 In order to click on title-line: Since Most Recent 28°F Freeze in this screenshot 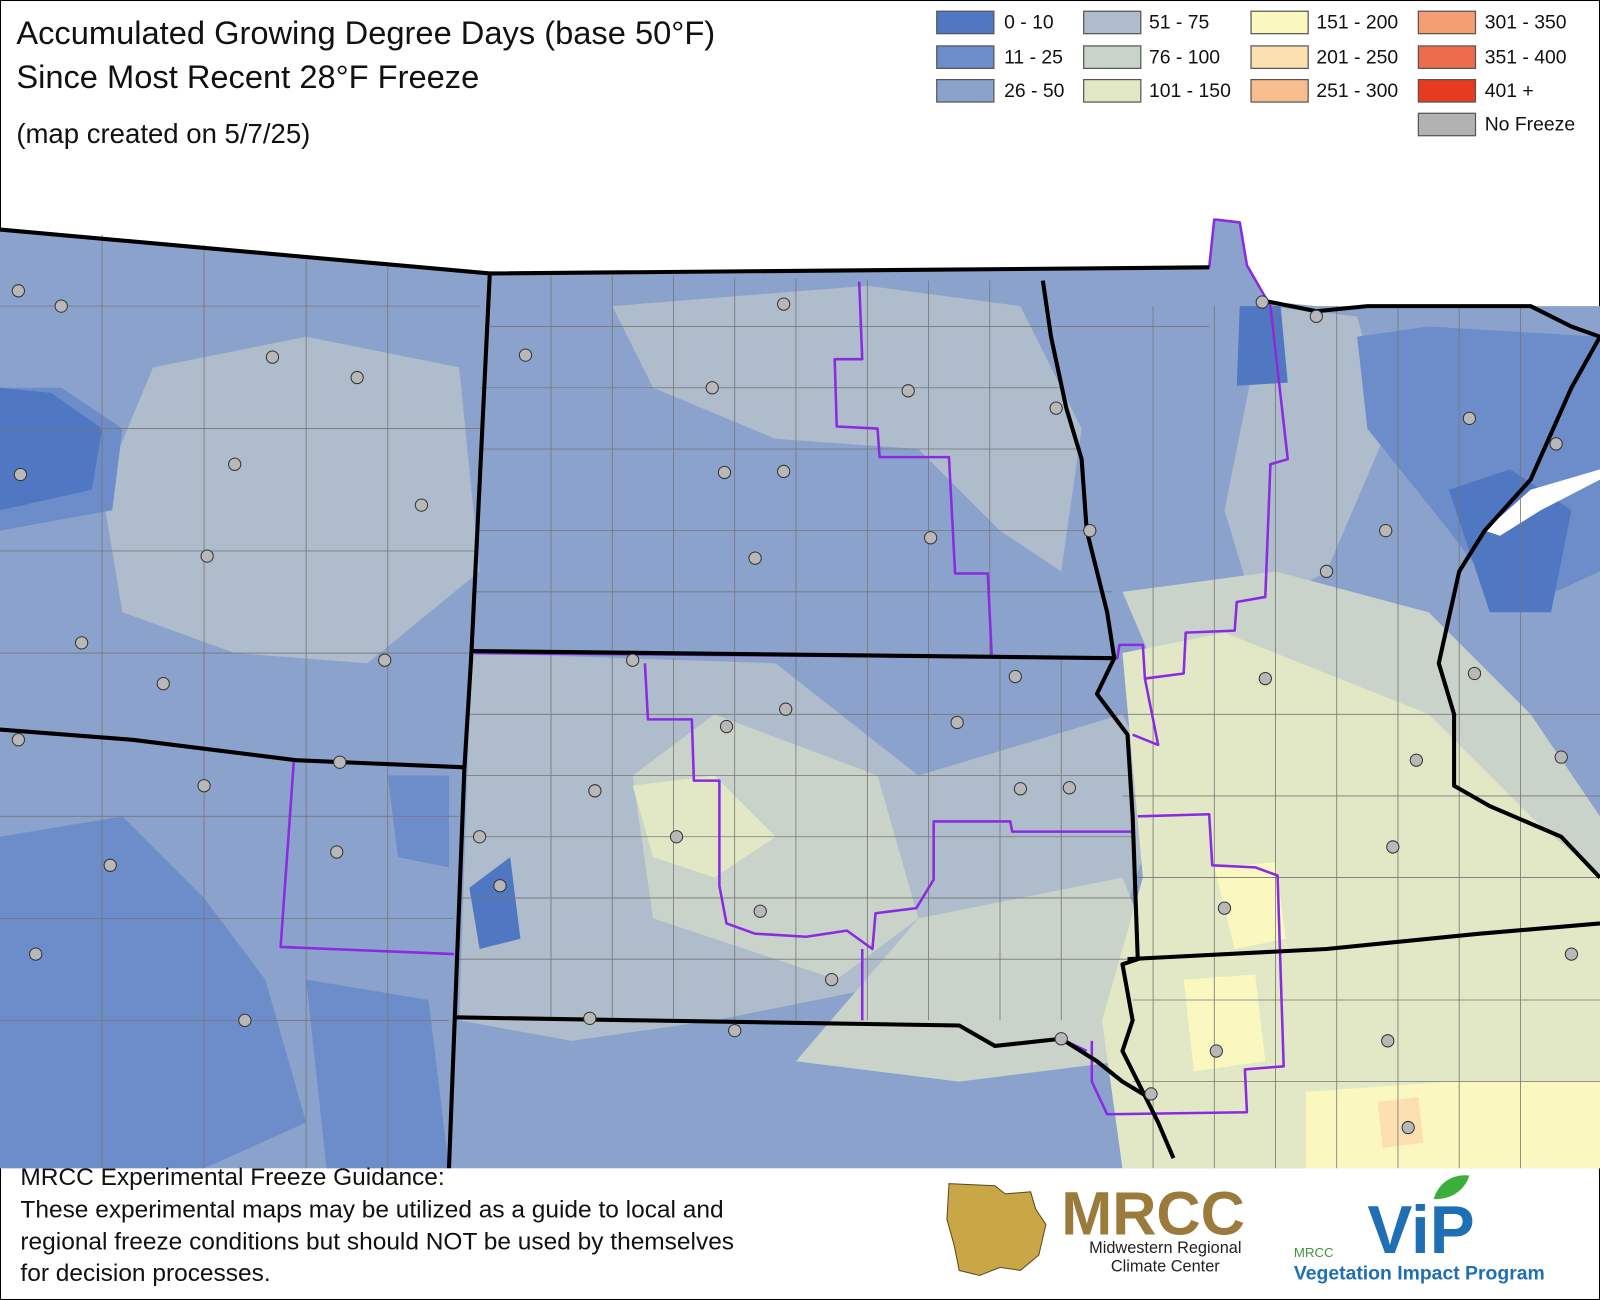, I will do `click(247, 76)`.